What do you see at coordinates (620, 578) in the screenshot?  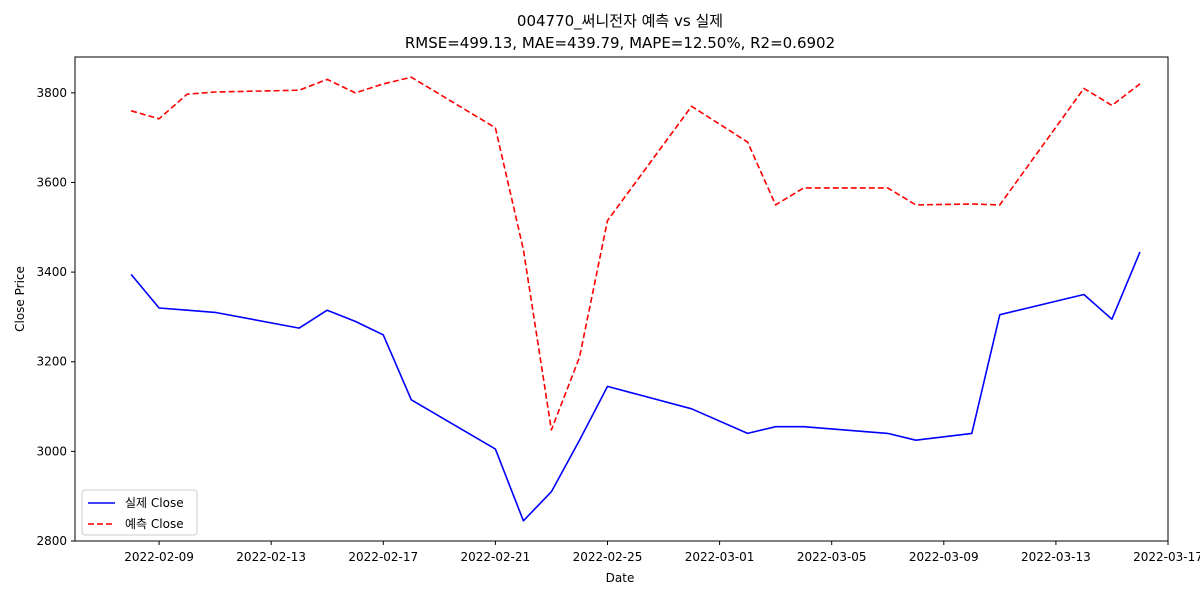 I see `x-axis-label: Date` at bounding box center [620, 578].